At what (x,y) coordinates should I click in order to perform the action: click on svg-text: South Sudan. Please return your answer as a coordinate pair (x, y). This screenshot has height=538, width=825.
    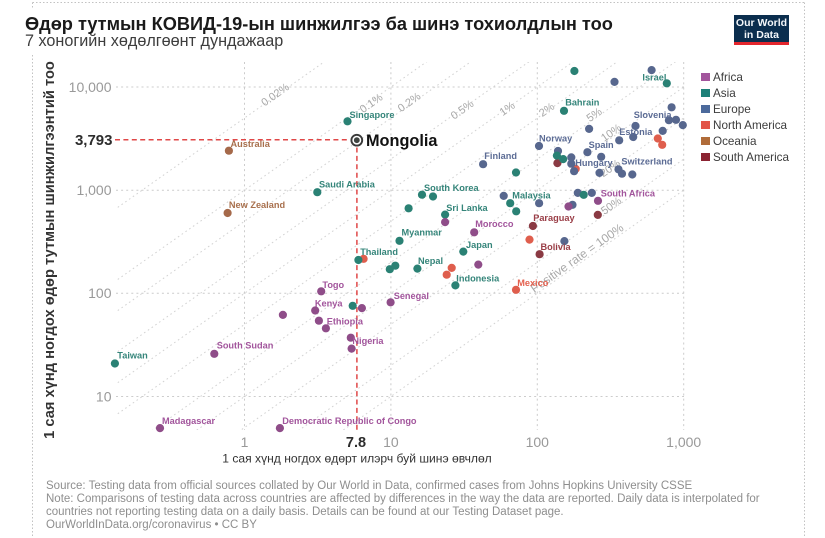
    Looking at the image, I should click on (245, 346).